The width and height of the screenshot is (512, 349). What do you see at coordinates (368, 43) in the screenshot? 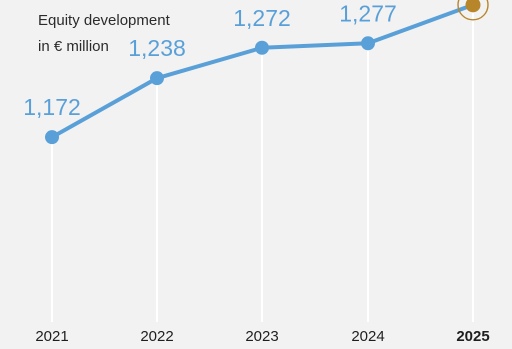
I see `data-point-2024` at bounding box center [368, 43].